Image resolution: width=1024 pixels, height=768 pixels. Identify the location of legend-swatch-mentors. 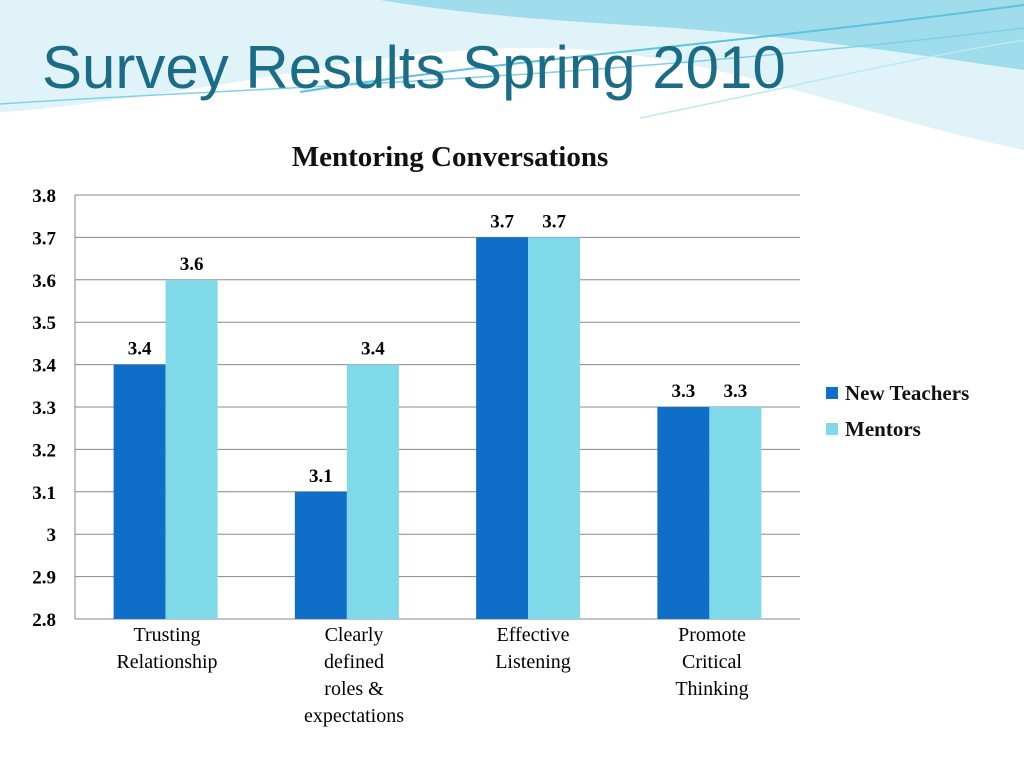
(832, 429).